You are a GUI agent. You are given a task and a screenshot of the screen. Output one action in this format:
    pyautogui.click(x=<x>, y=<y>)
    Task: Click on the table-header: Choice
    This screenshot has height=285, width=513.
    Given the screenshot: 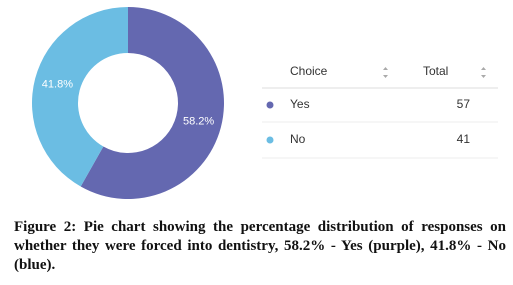 What is the action you would take?
    pyautogui.click(x=309, y=71)
    